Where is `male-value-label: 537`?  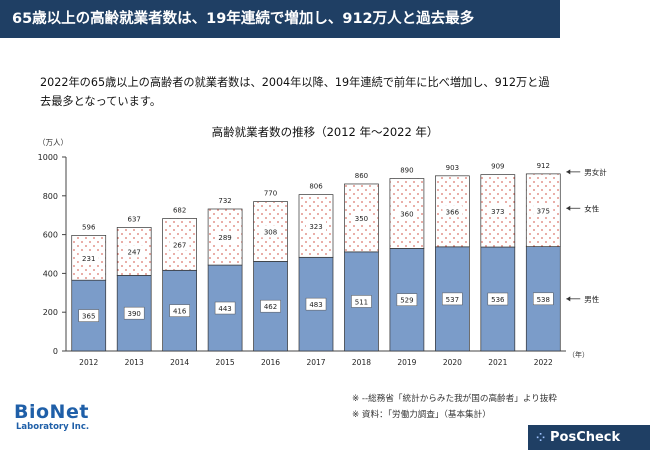
male-value-label: 537 is located at coordinates (452, 300).